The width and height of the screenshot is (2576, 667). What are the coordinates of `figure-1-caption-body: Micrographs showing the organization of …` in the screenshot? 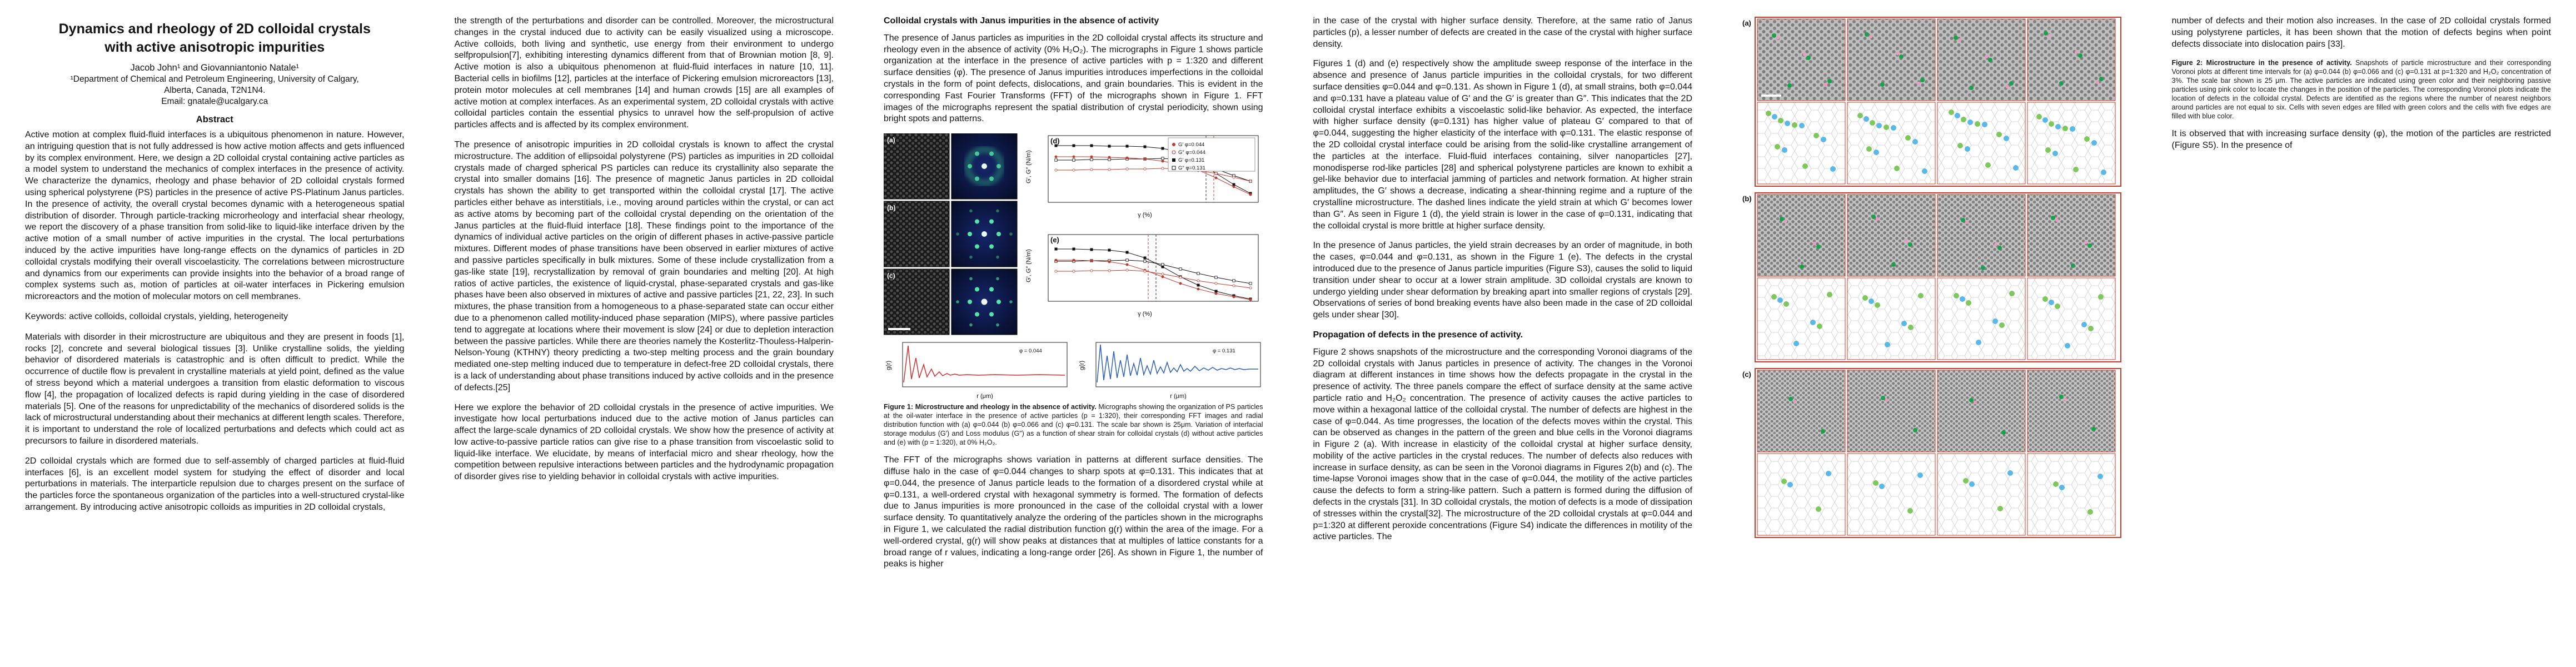 It's located at (1073, 425).